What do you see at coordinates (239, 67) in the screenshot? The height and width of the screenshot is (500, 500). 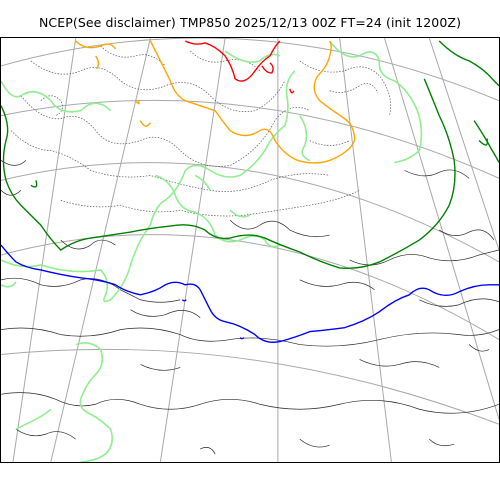 I see `isotherm-red` at bounding box center [239, 67].